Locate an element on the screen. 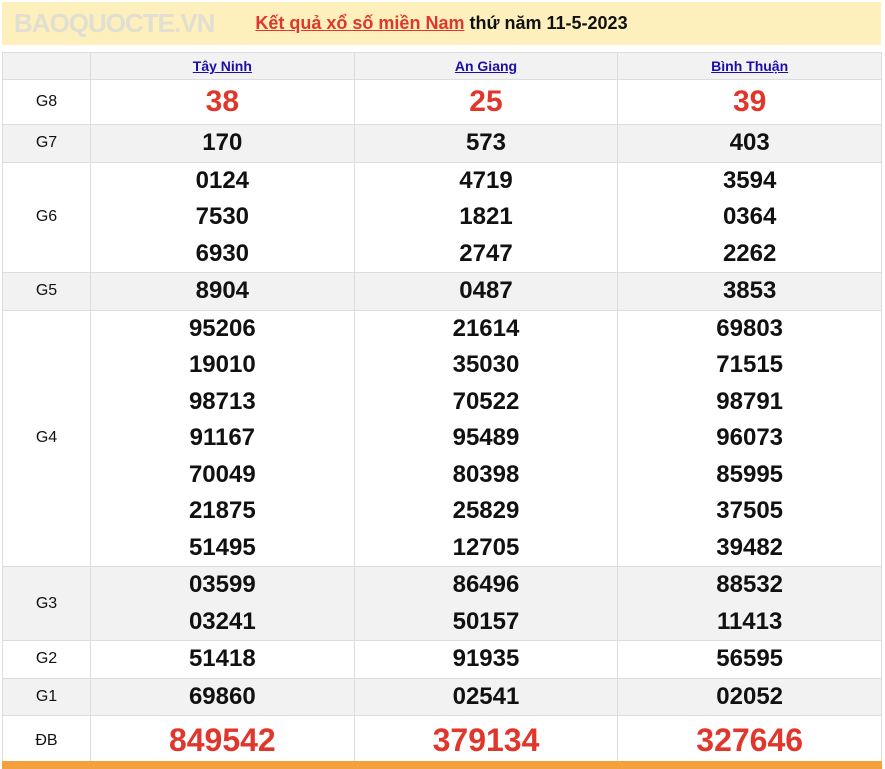 Image resolution: width=885 pixels, height=769 pixels. prize-cell: 86496 50157 is located at coordinates (486, 603).